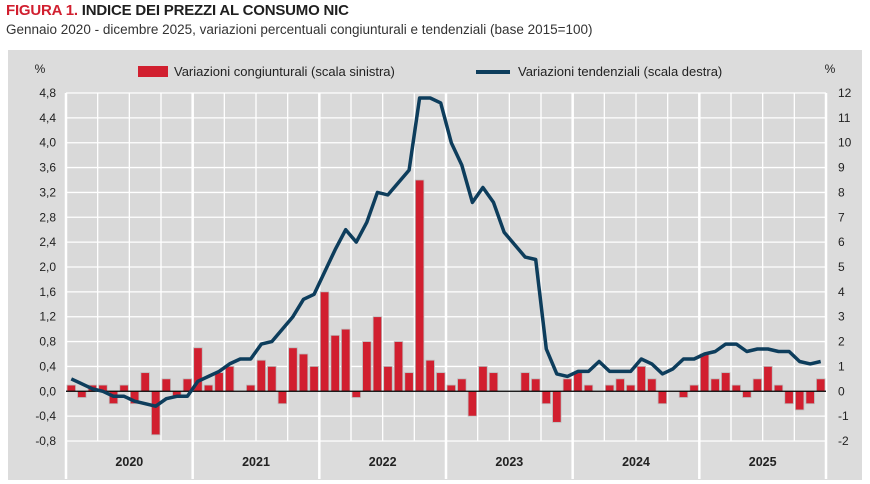  I want to click on year-label: 2021, so click(256, 462).